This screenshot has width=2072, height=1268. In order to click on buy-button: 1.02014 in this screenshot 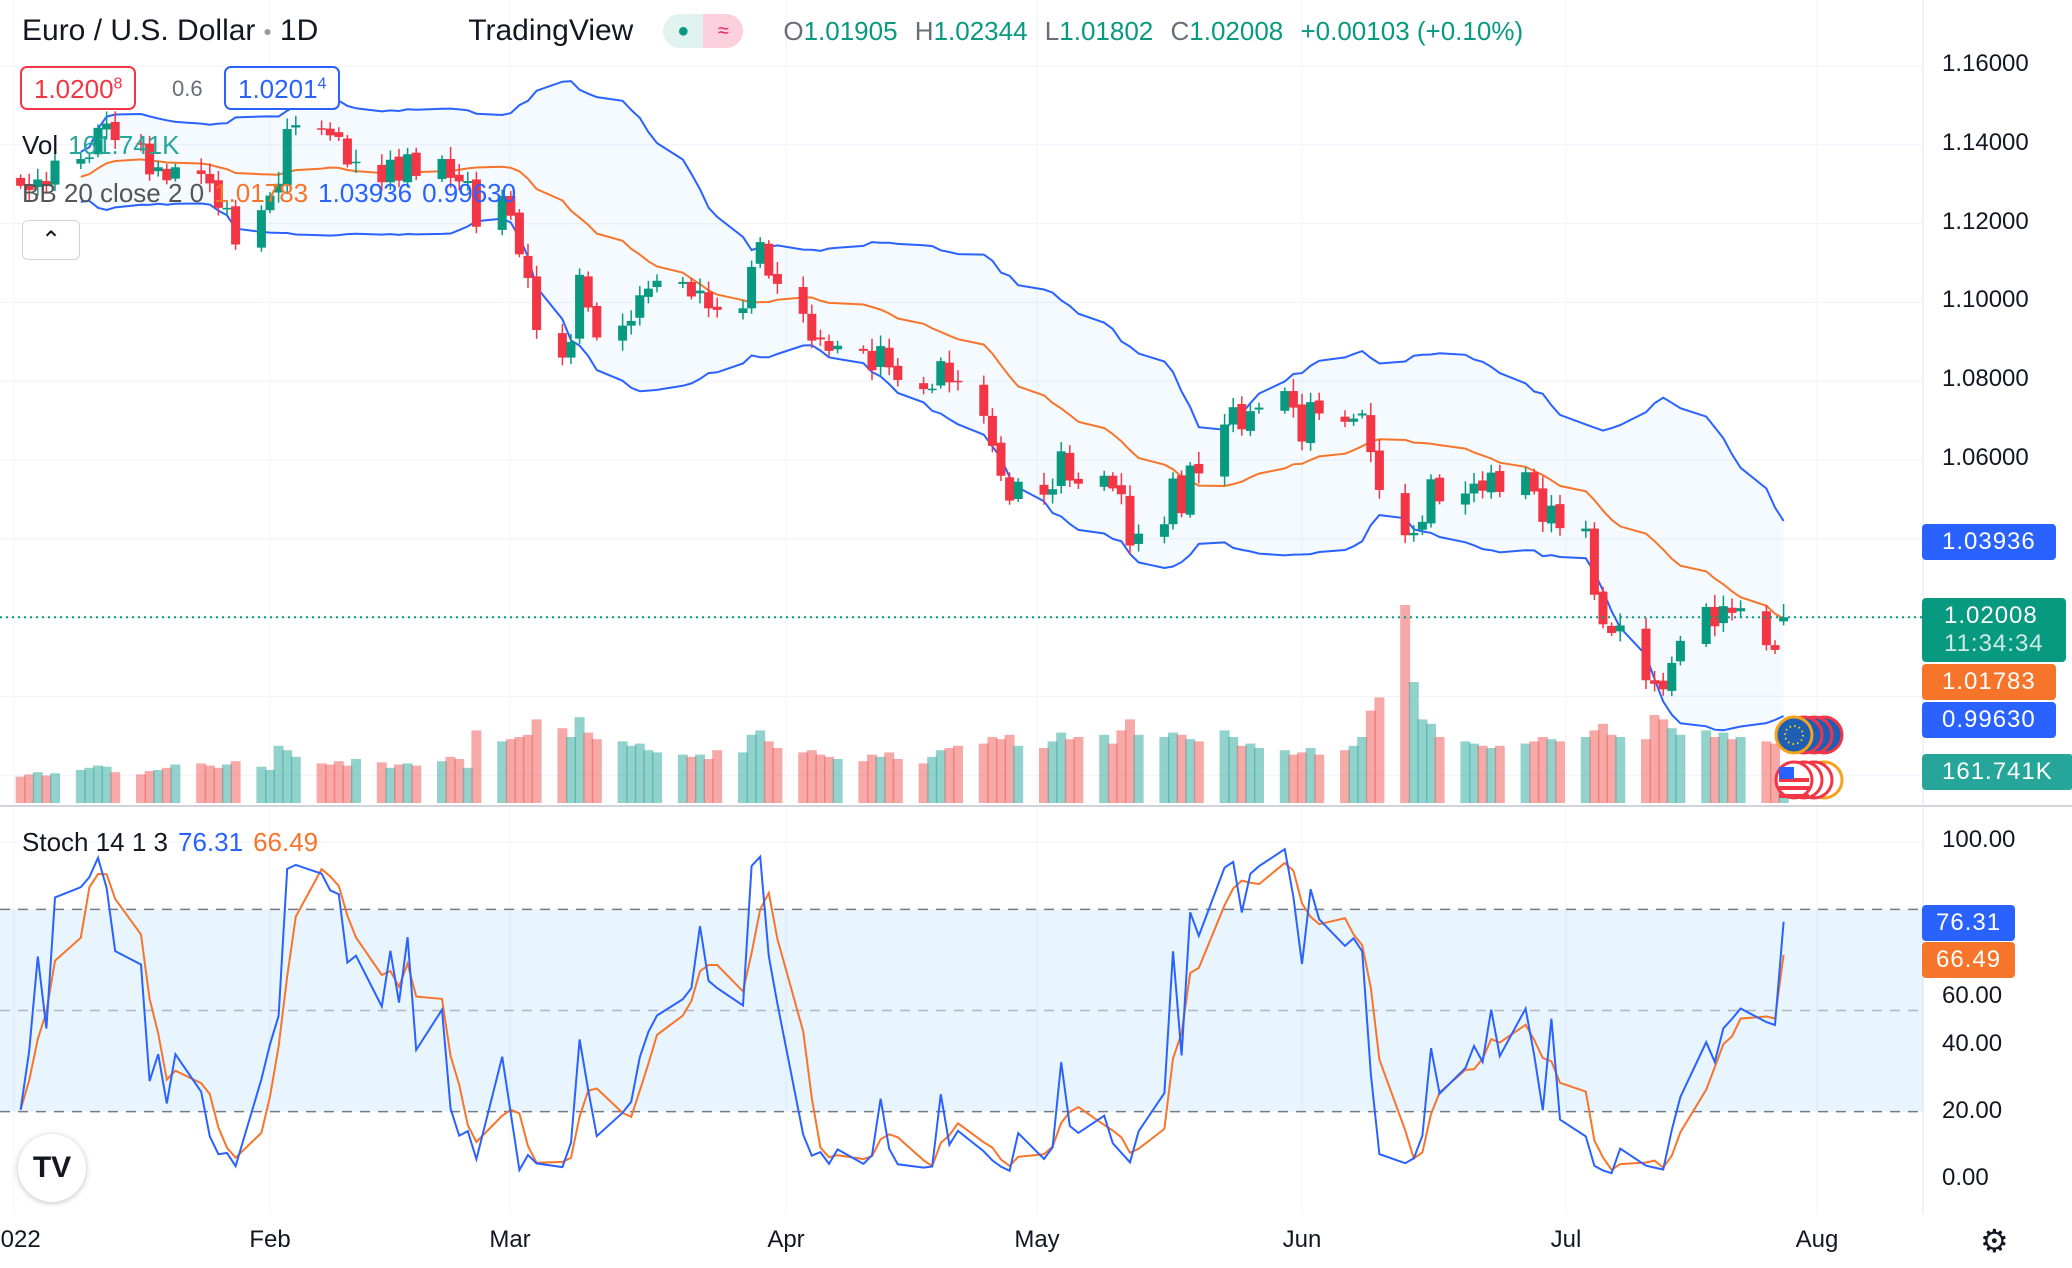, I will do `click(282, 88)`.